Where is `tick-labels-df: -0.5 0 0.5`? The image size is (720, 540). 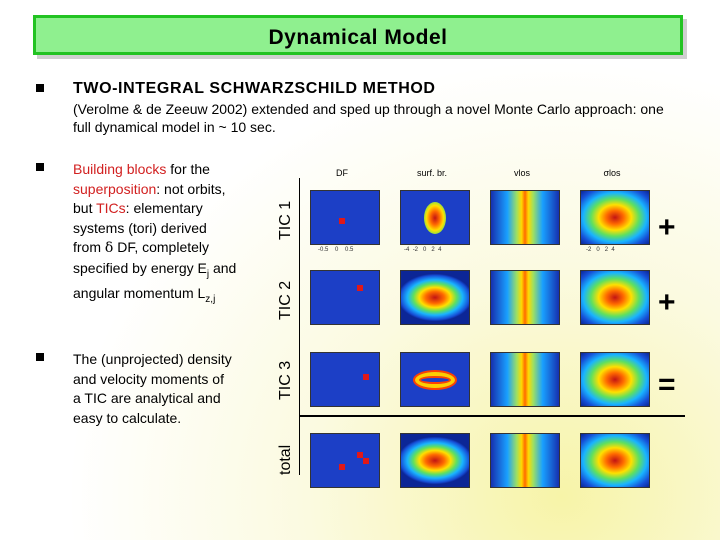
tick-labels-df: -0.5 0 0.5 is located at coordinates (335, 250).